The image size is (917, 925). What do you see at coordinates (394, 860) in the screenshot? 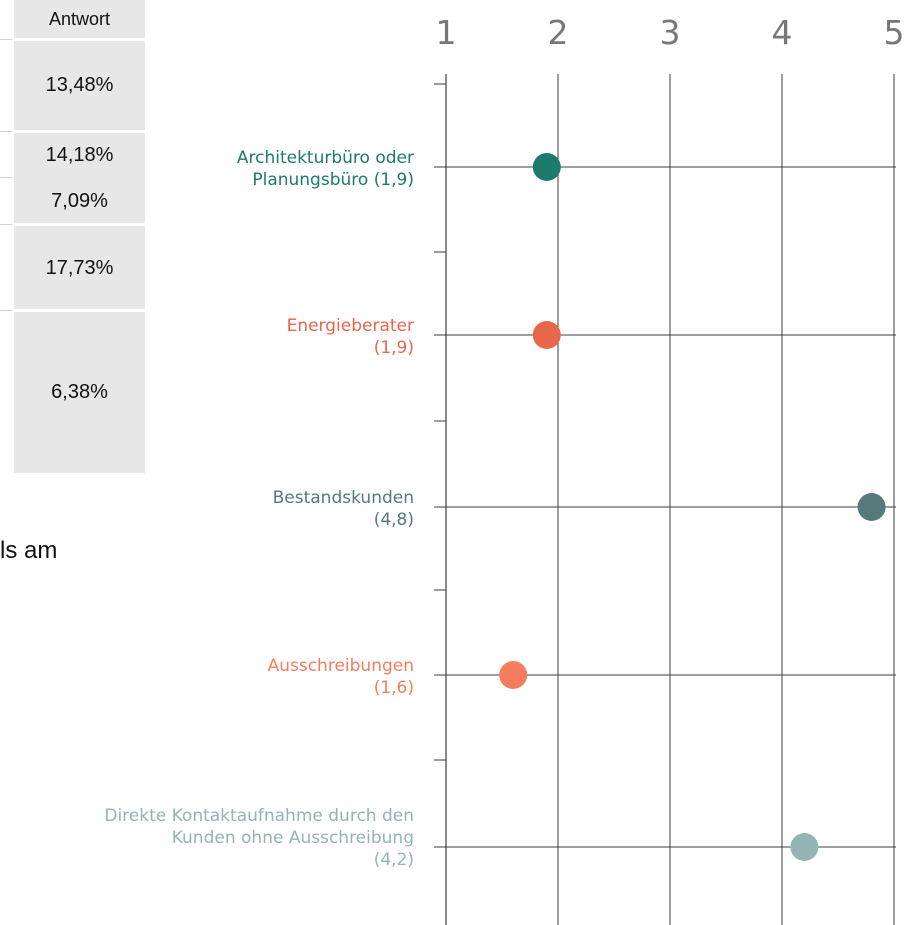
I see `category-label: (4,2)` at bounding box center [394, 860].